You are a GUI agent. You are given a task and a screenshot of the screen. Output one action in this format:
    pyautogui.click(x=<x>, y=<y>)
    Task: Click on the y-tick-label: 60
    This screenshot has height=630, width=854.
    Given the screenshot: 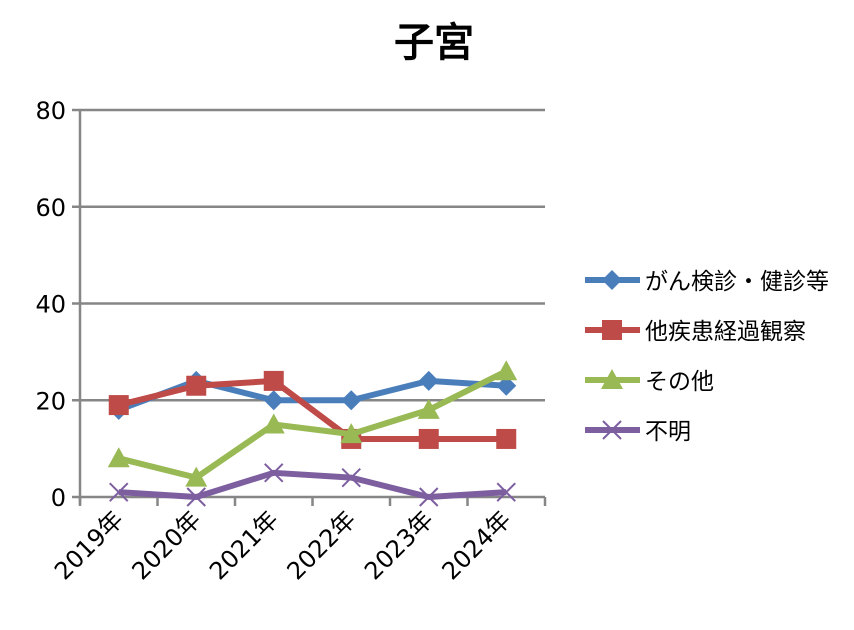 What is the action you would take?
    pyautogui.click(x=50, y=208)
    